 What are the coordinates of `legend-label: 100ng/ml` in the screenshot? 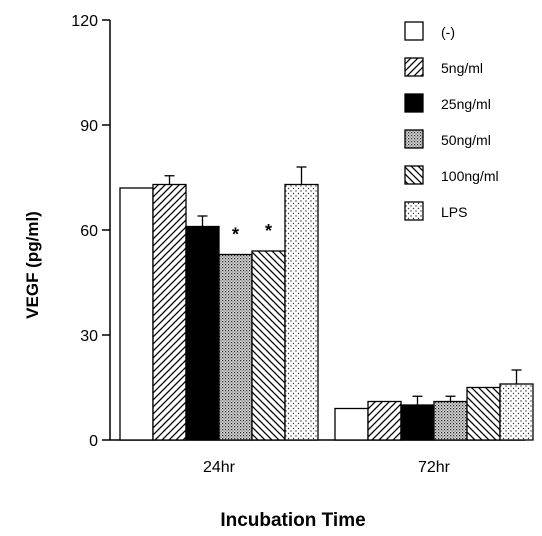 It's located at (470, 176).